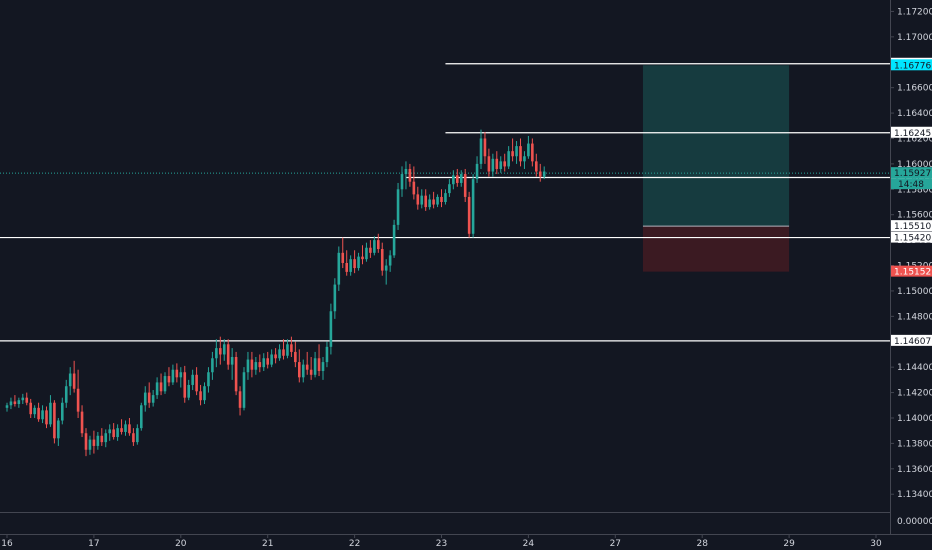 The image size is (932, 550). What do you see at coordinates (912, 66) in the screenshot?
I see `price-tag-text: 1.16776` at bounding box center [912, 66].